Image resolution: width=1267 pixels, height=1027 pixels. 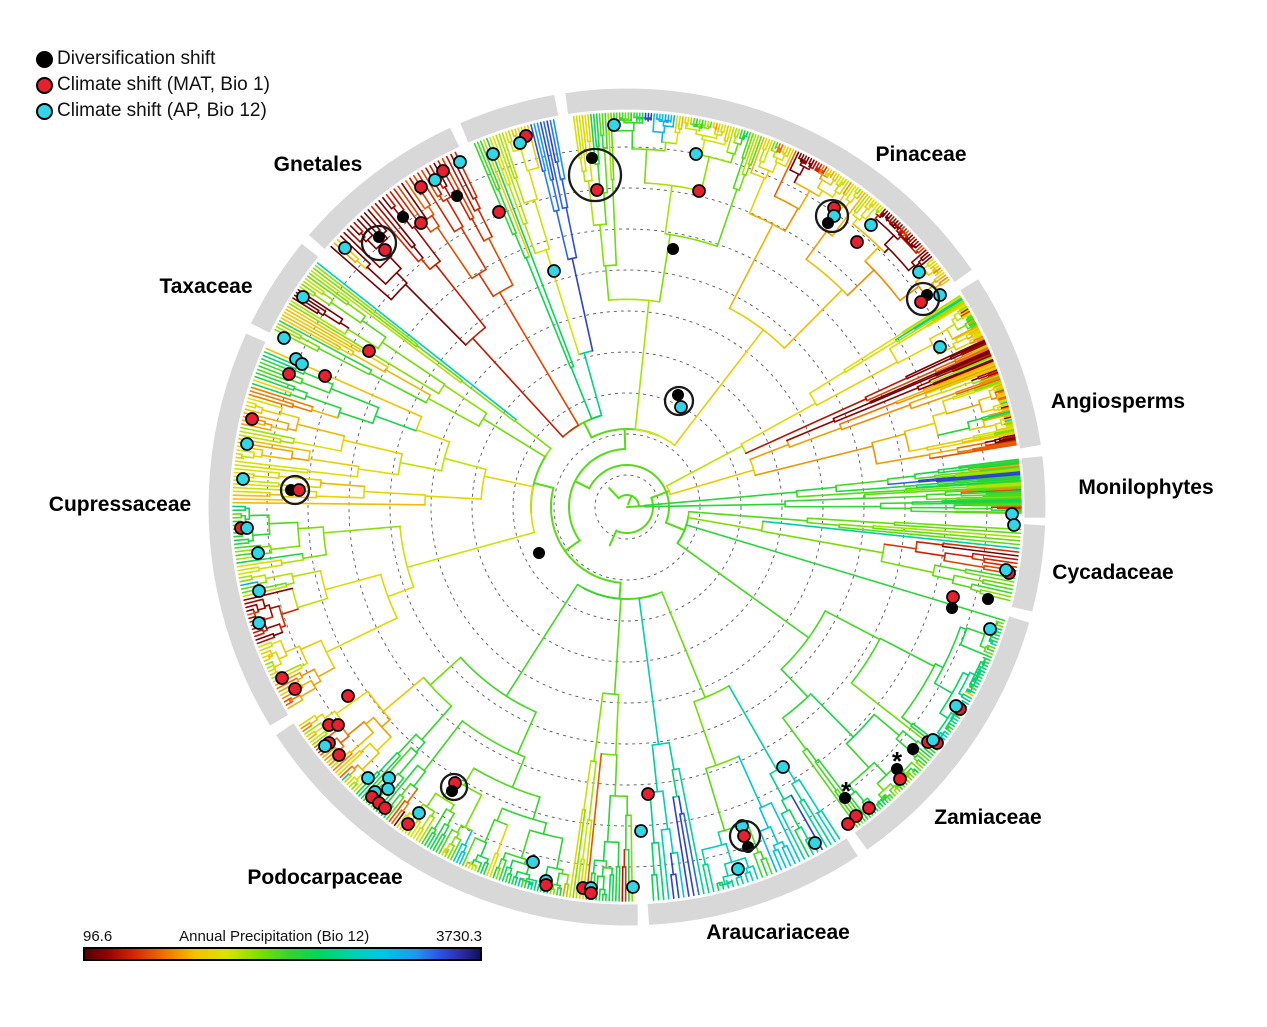 What do you see at coordinates (739, 746) in the screenshot?
I see `clade-araucariaceae` at bounding box center [739, 746].